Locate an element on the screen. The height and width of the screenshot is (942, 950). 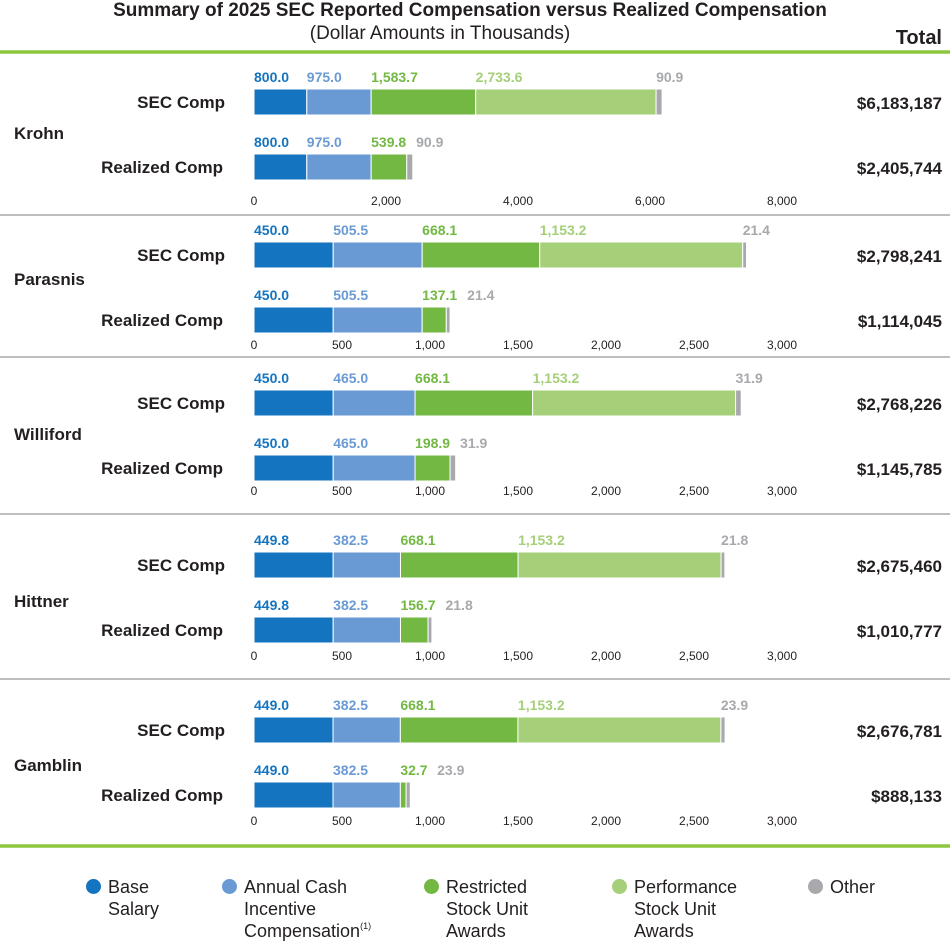
executive-name: Parasnis is located at coordinates (49, 279).